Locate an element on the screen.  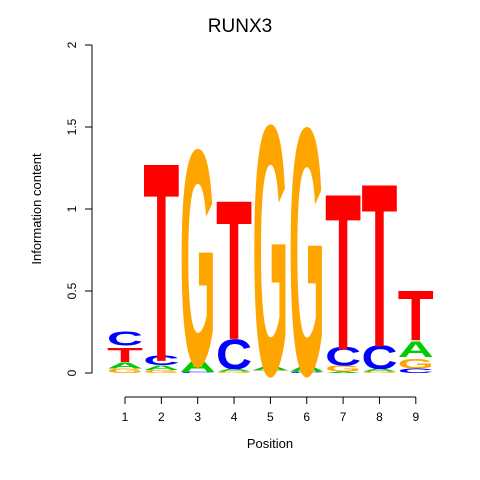
y-tick-label: 1 is located at coordinates (72, 208).